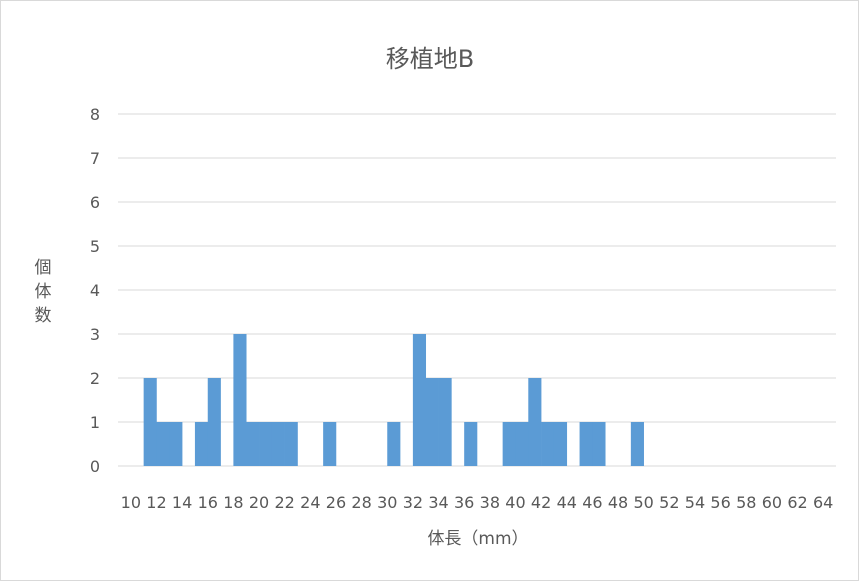 This screenshot has width=859, height=581. What do you see at coordinates (772, 502) in the screenshot?
I see `x-tick-label: 60` at bounding box center [772, 502].